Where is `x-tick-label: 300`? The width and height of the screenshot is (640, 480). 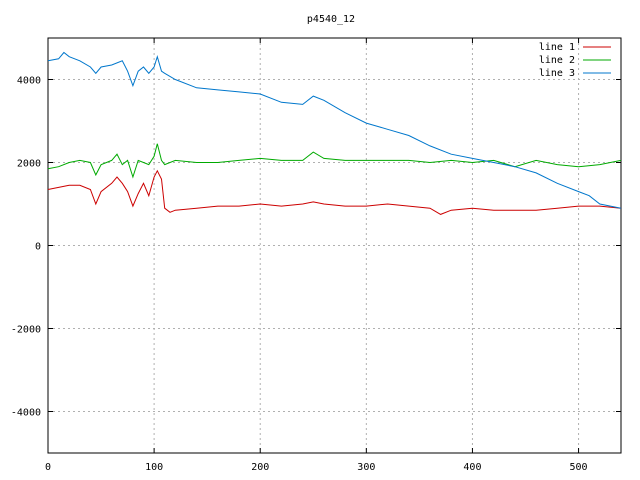
x-tick-label: 300 is located at coordinates (366, 467).